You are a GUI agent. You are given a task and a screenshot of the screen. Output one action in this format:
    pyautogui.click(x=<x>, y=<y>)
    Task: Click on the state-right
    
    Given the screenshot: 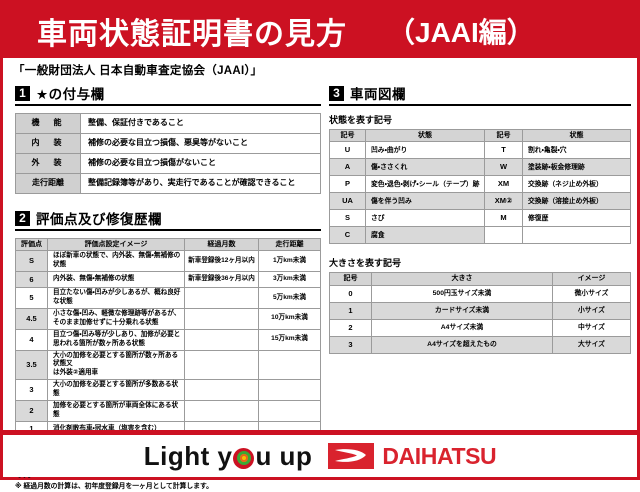 What is the action you would take?
    pyautogui.click(x=576, y=235)
    